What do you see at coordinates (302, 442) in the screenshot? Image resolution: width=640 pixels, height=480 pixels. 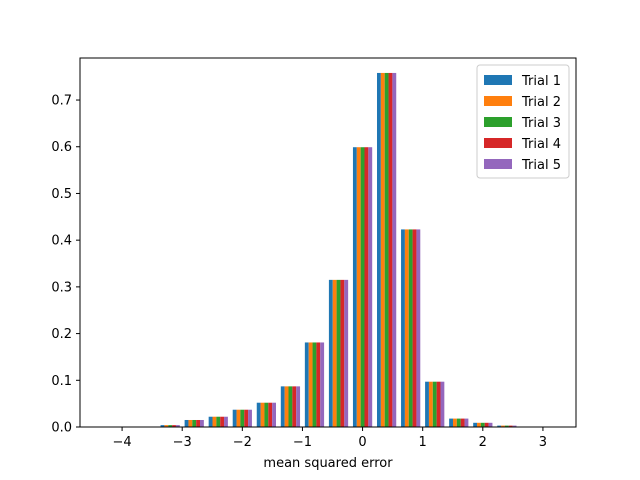 I see `x-tick-label: −1` at bounding box center [302, 442].